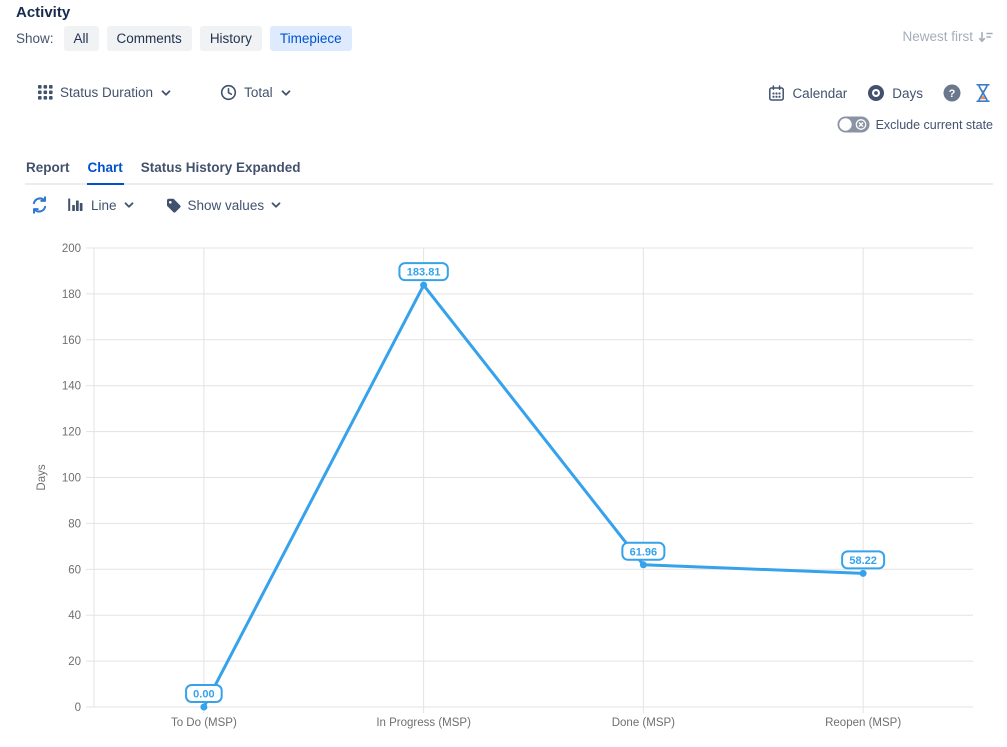 This screenshot has width=1007, height=747. Describe the element at coordinates (71, 433) in the screenshot. I see `svg-text: 120` at that location.